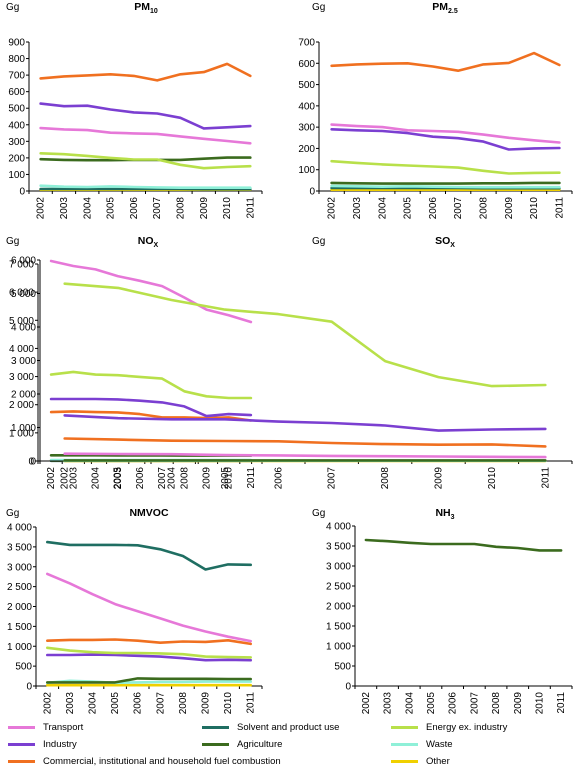  What do you see at coordinates (442, 513) in the screenshot?
I see `chart-title-main: NH` at bounding box center [442, 513].